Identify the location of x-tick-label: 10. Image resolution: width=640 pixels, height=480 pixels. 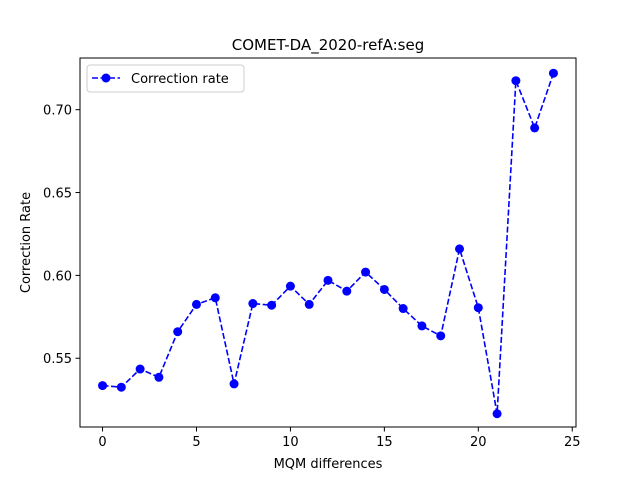
(290, 442).